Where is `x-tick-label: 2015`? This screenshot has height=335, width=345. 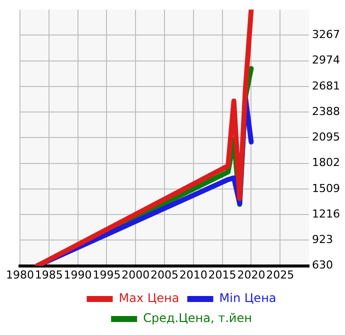
x-tick-label: 2015 is located at coordinates (222, 275).